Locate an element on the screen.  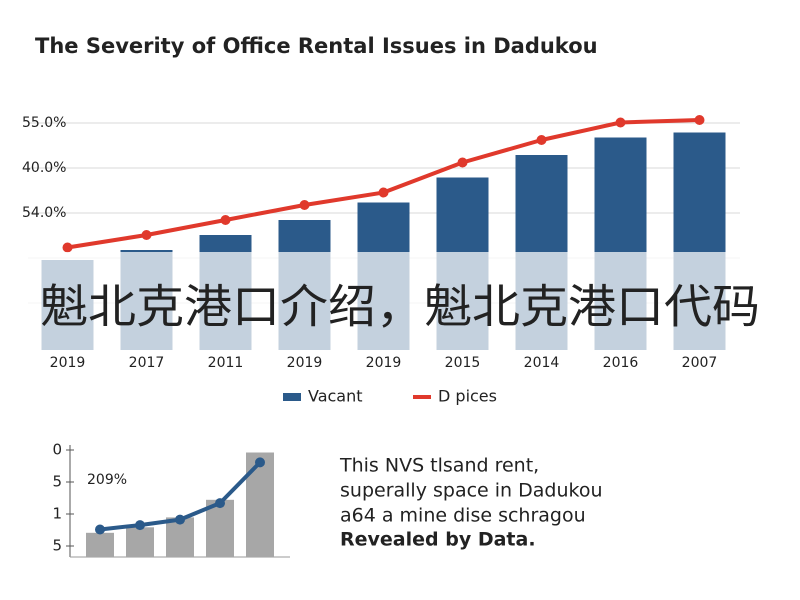
x-tick-label: 2016 is located at coordinates (621, 363).